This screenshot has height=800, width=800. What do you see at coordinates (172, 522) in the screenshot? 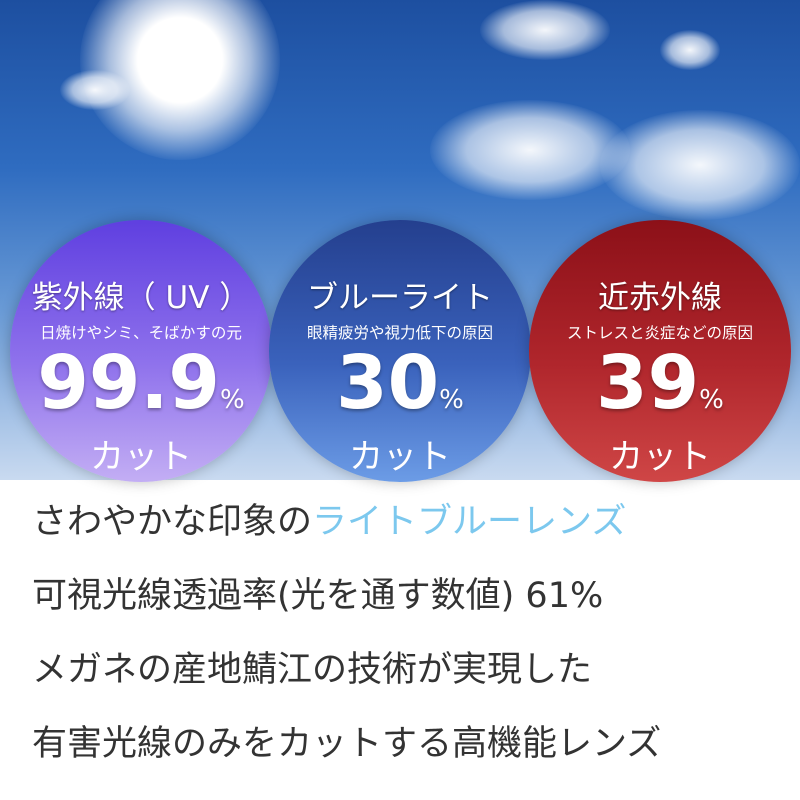
I see `line-1-text: さわやかな印象の` at bounding box center [172, 522].